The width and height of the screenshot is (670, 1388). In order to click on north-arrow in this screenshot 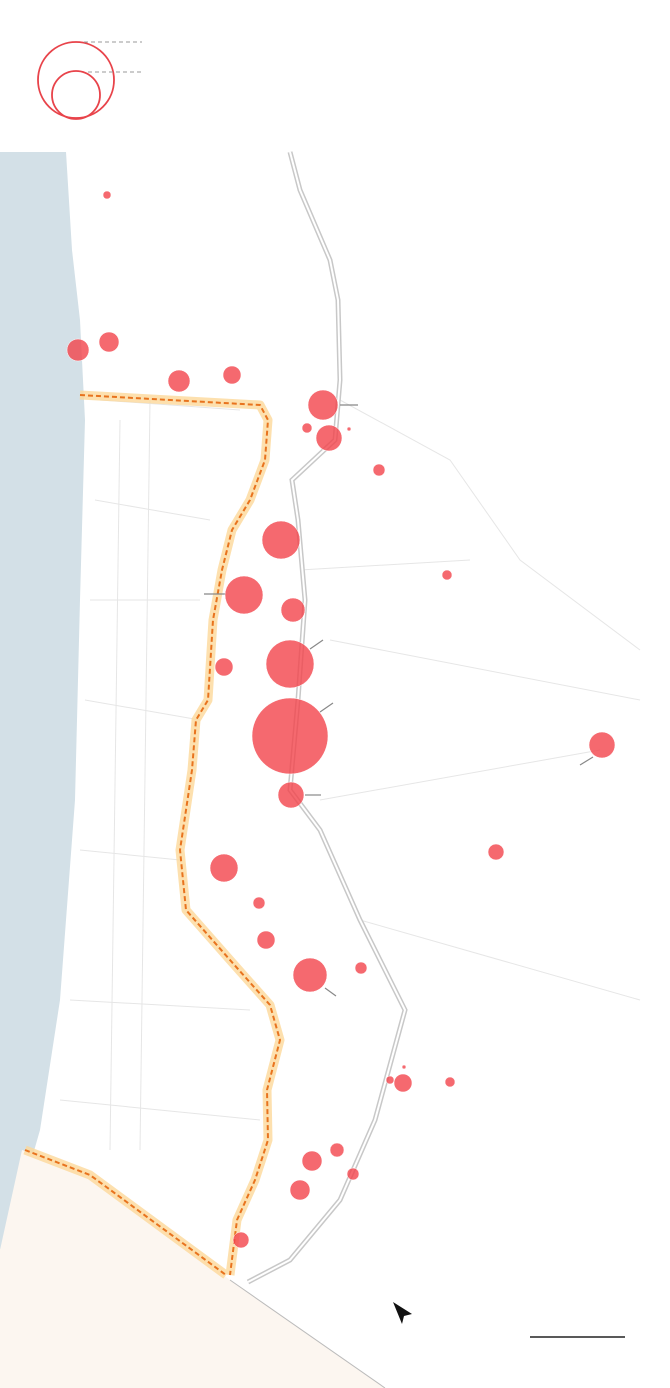, I will do `click(402, 1313)`.